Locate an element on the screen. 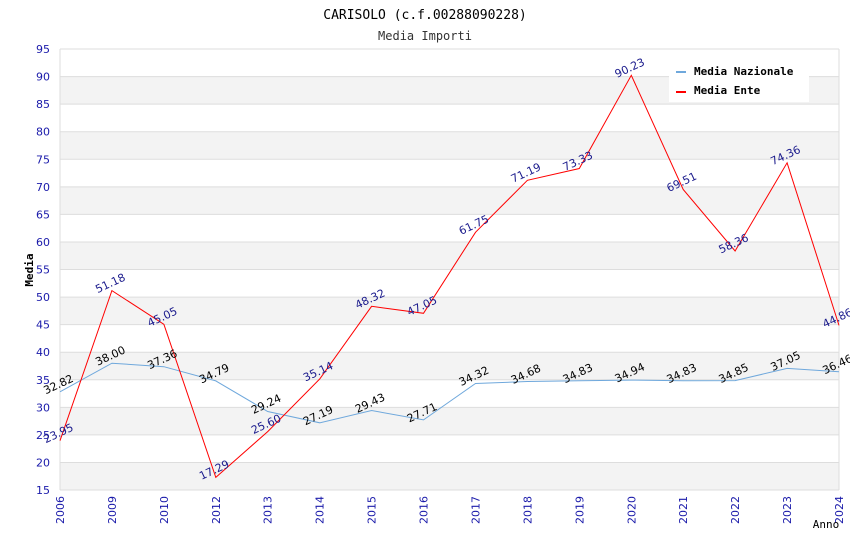 The height and width of the screenshot is (550, 850). y-axis-ticks: 15 20 25 30 35 40 45 50 55 60 65 70 75 80 85 90 95 is located at coordinates (43, 270).